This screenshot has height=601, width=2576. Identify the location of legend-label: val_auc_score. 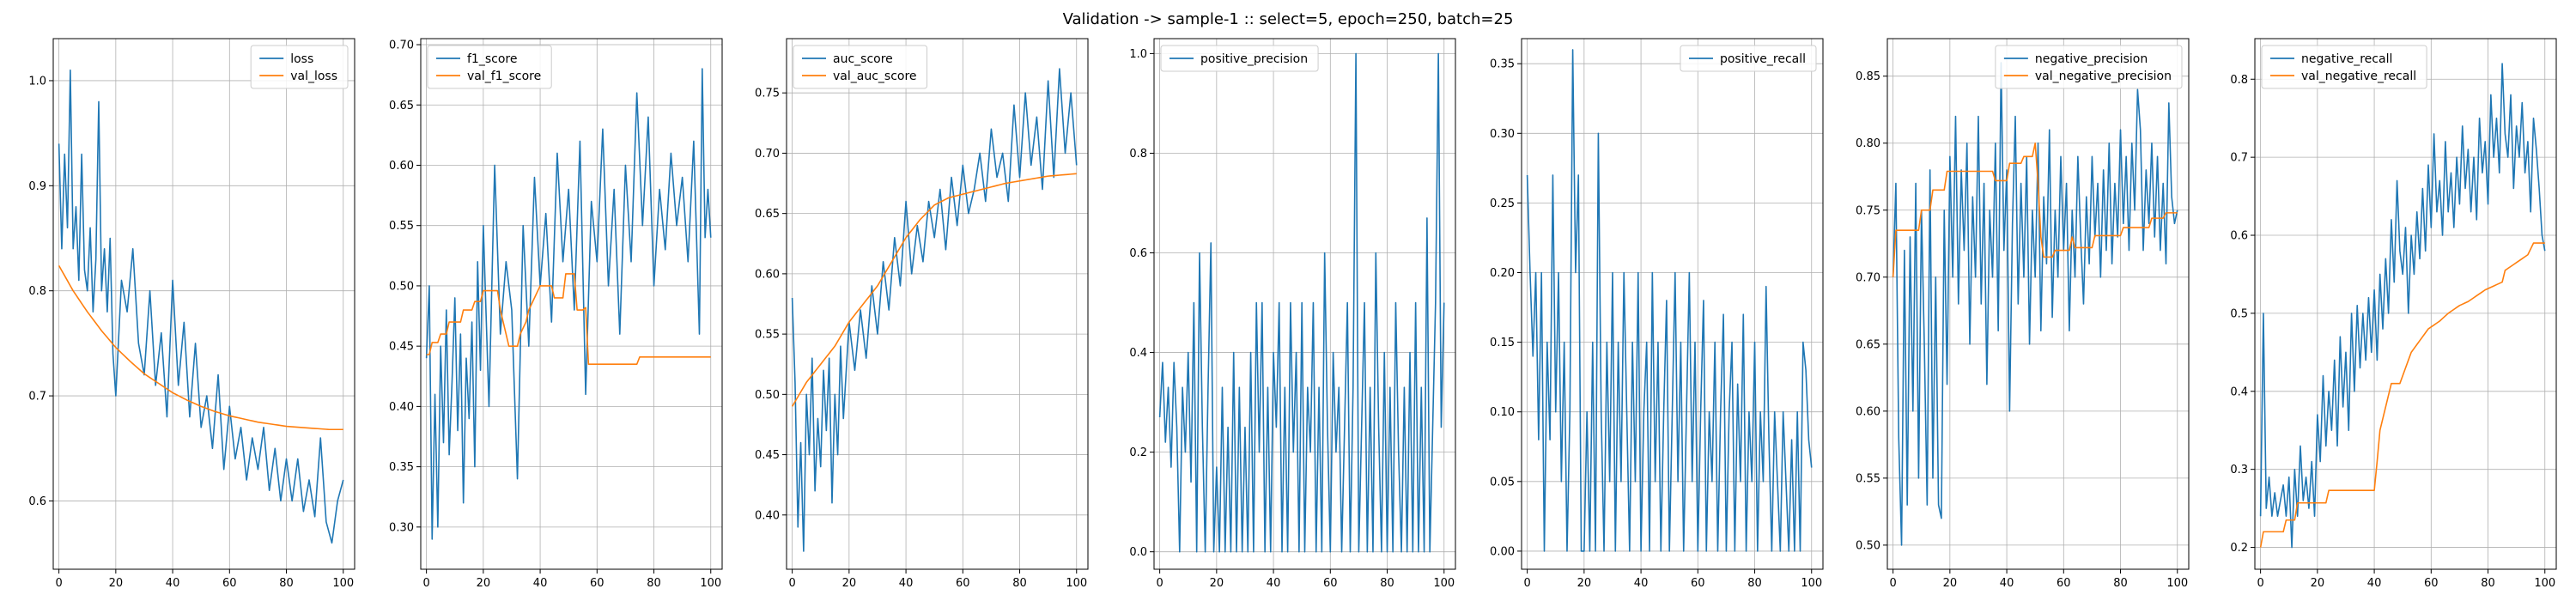
(875, 76).